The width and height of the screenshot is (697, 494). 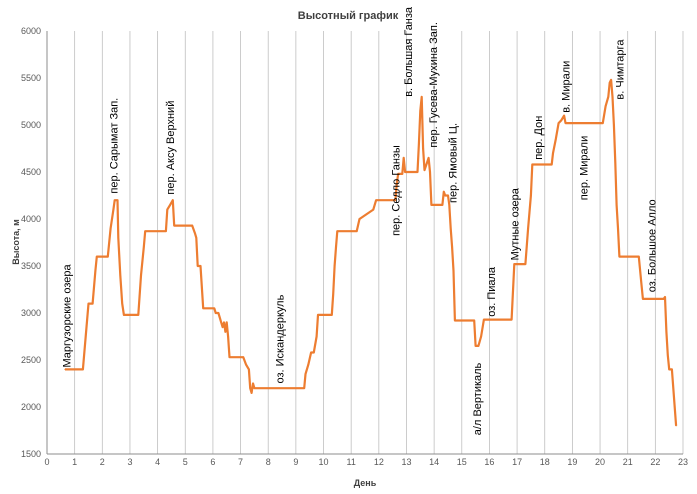 What do you see at coordinates (585, 168) in the screenshot?
I see `annotation-label: пер. Мирали` at bounding box center [585, 168].